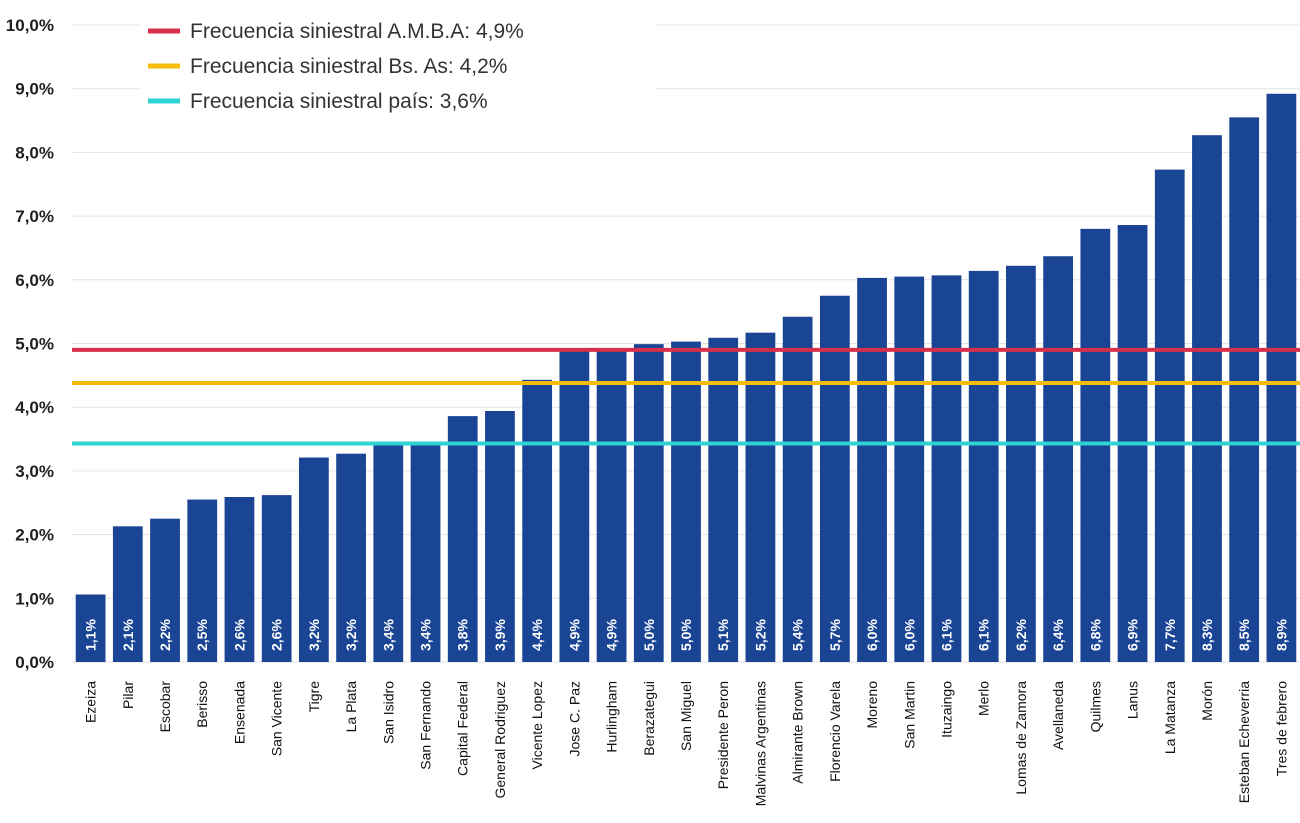 The image size is (1300, 823). I want to click on x-tick-label: Lomas de Zamora, so click(1021, 738).